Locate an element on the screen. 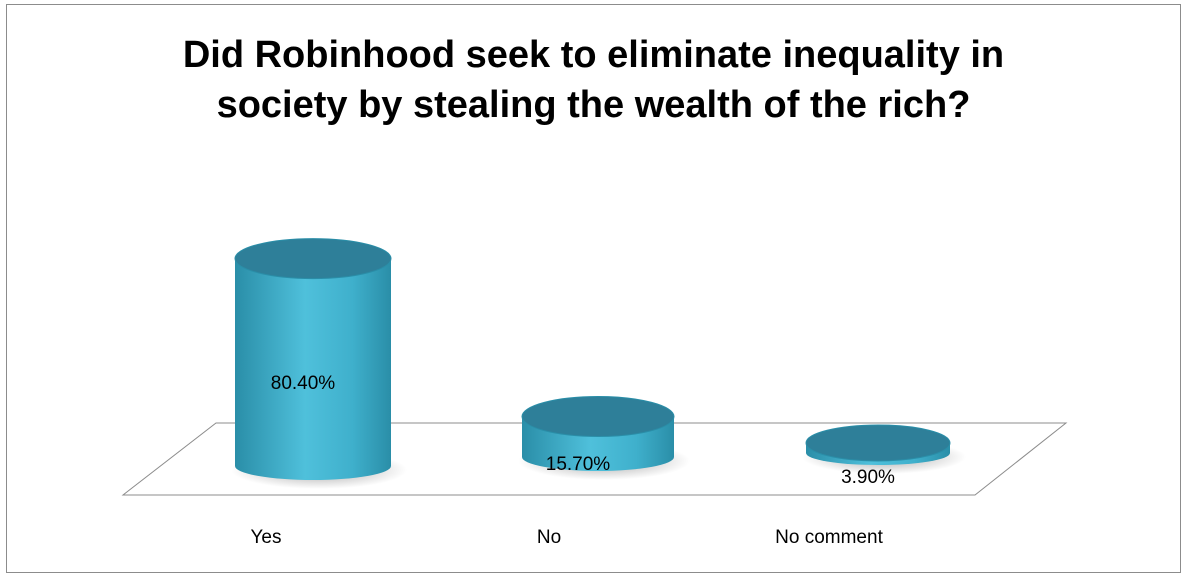 The image size is (1187, 577). bar-no-comment is located at coordinates (884, 449).